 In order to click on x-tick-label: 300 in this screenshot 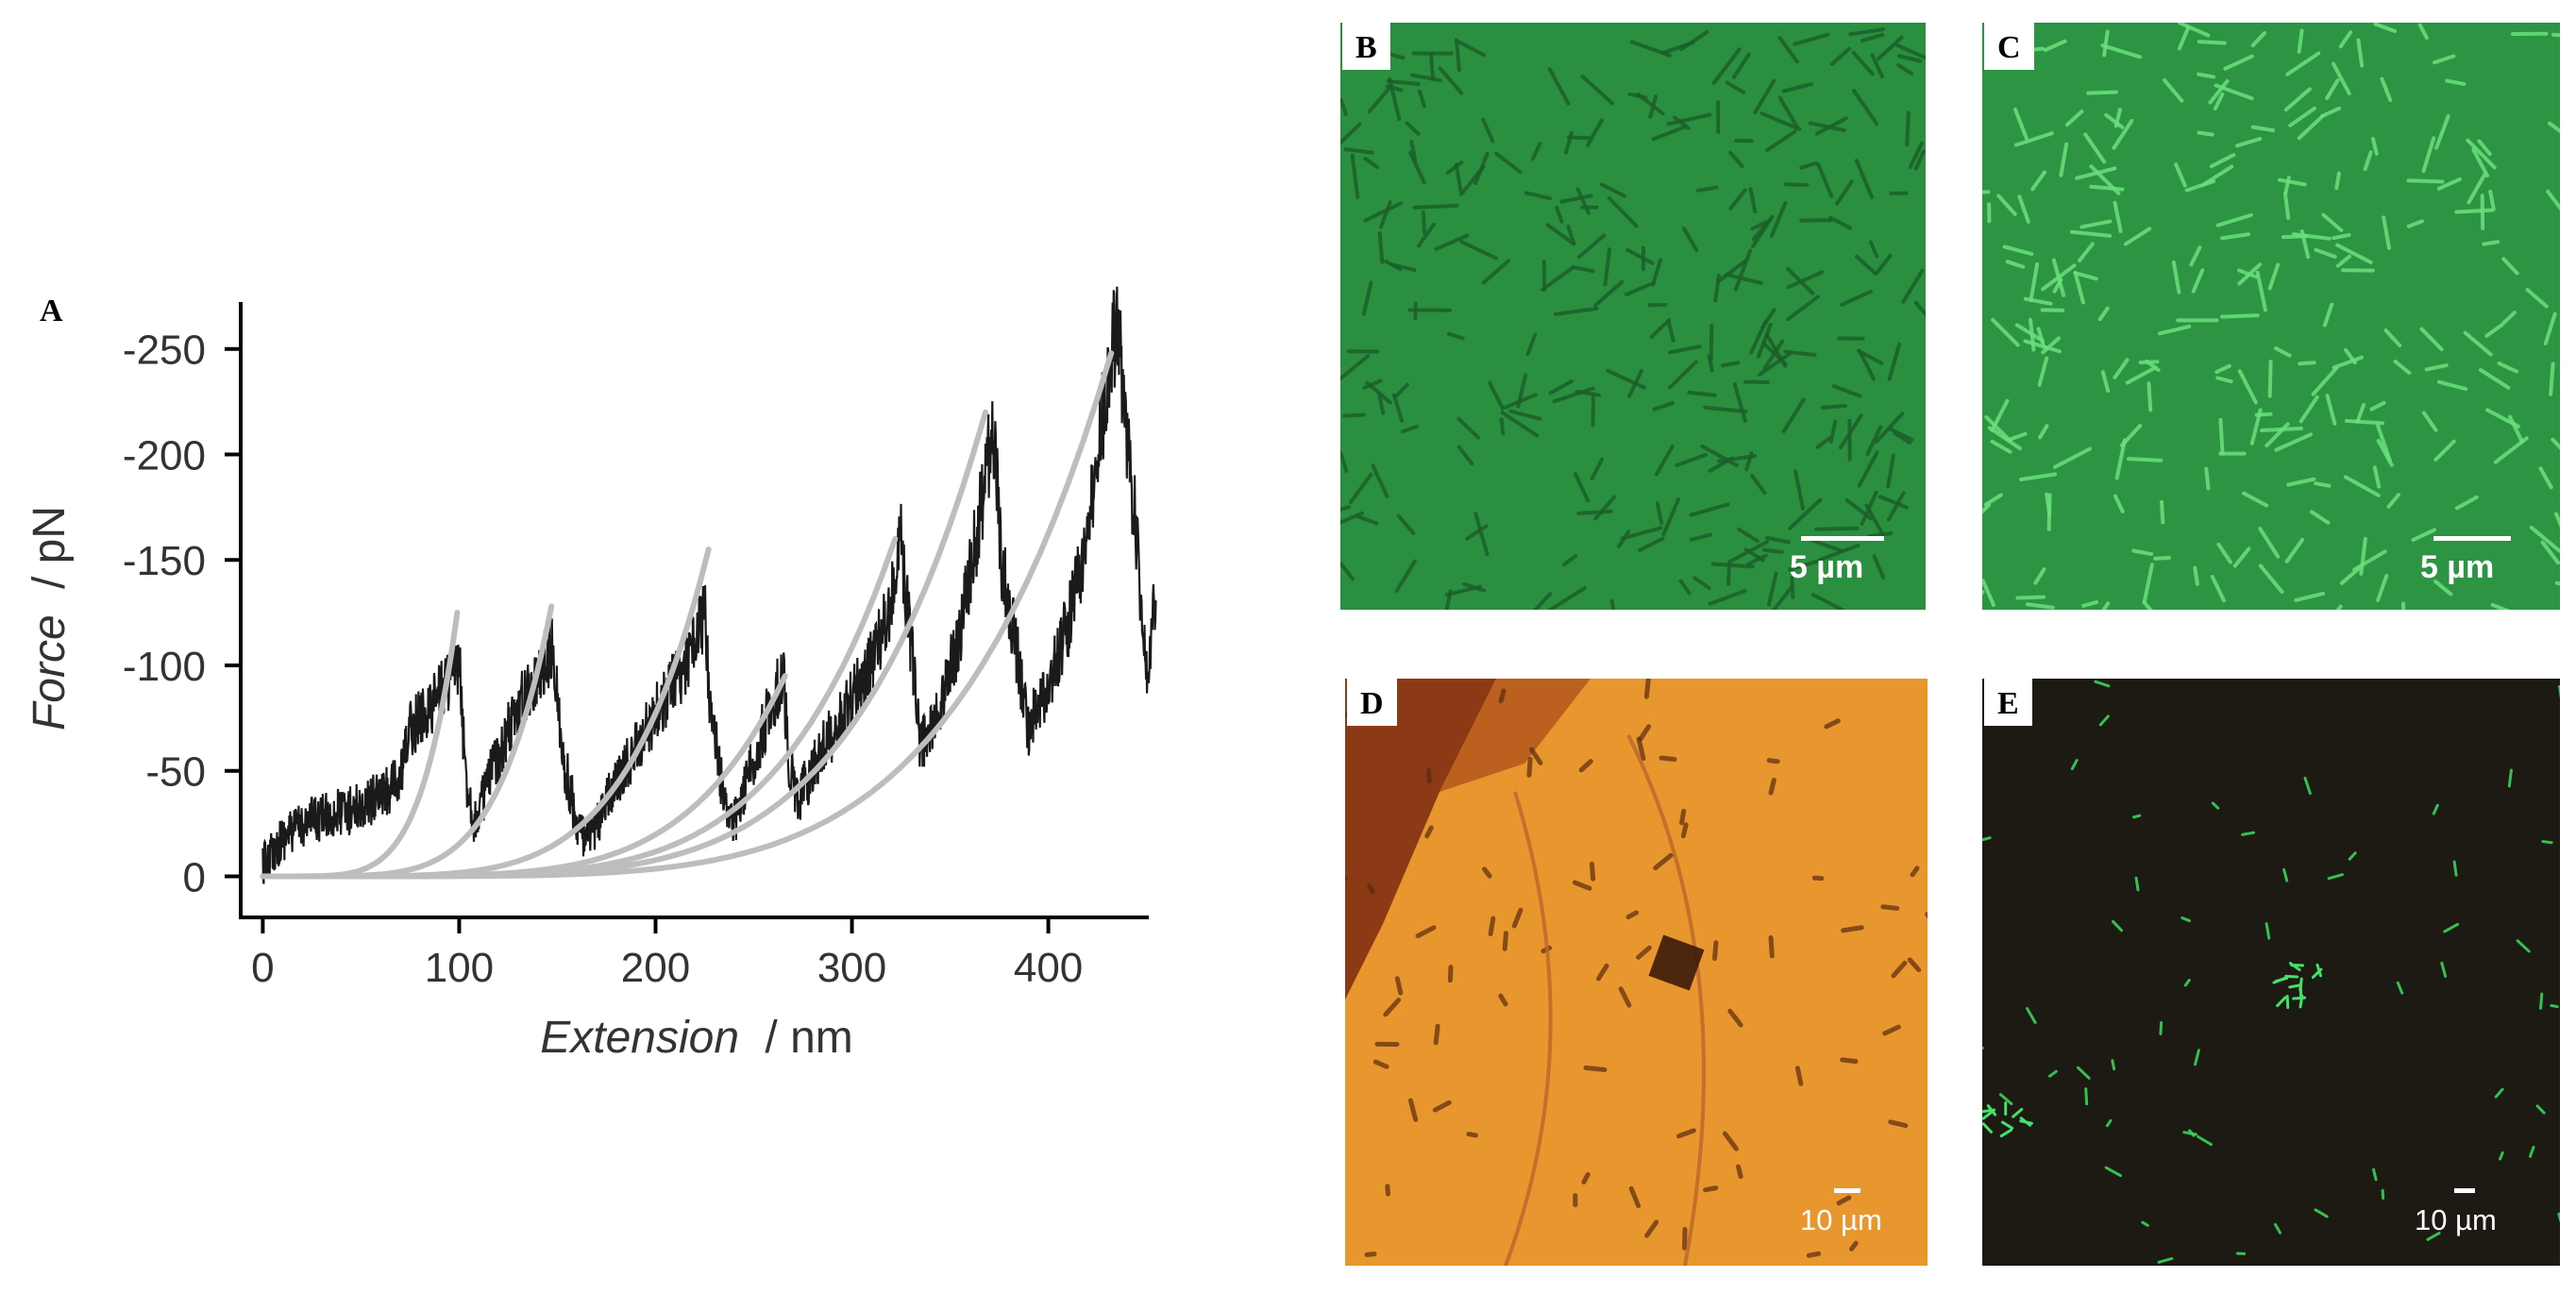, I will do `click(851, 968)`.